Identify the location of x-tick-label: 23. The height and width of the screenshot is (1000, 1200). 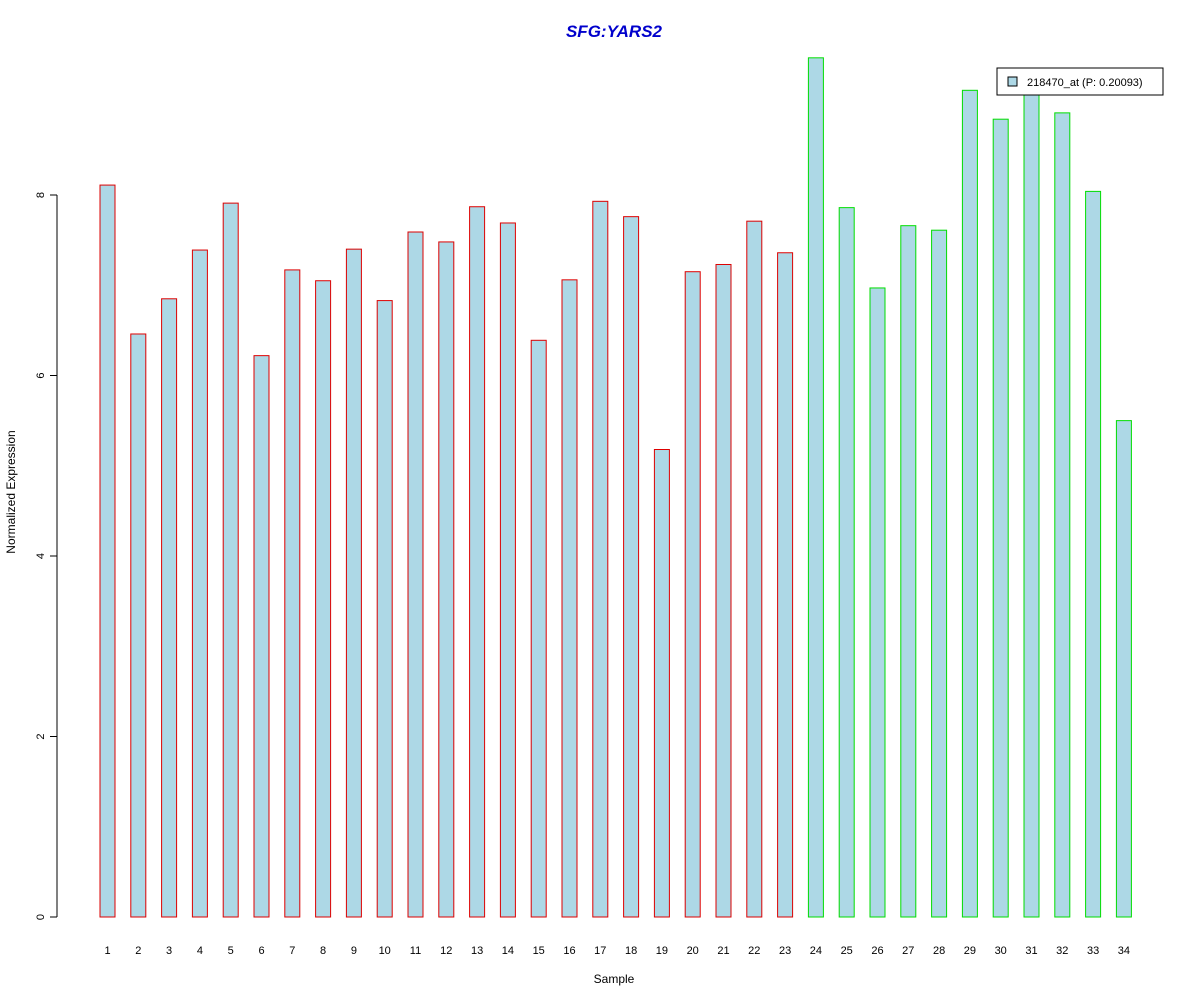
(785, 951).